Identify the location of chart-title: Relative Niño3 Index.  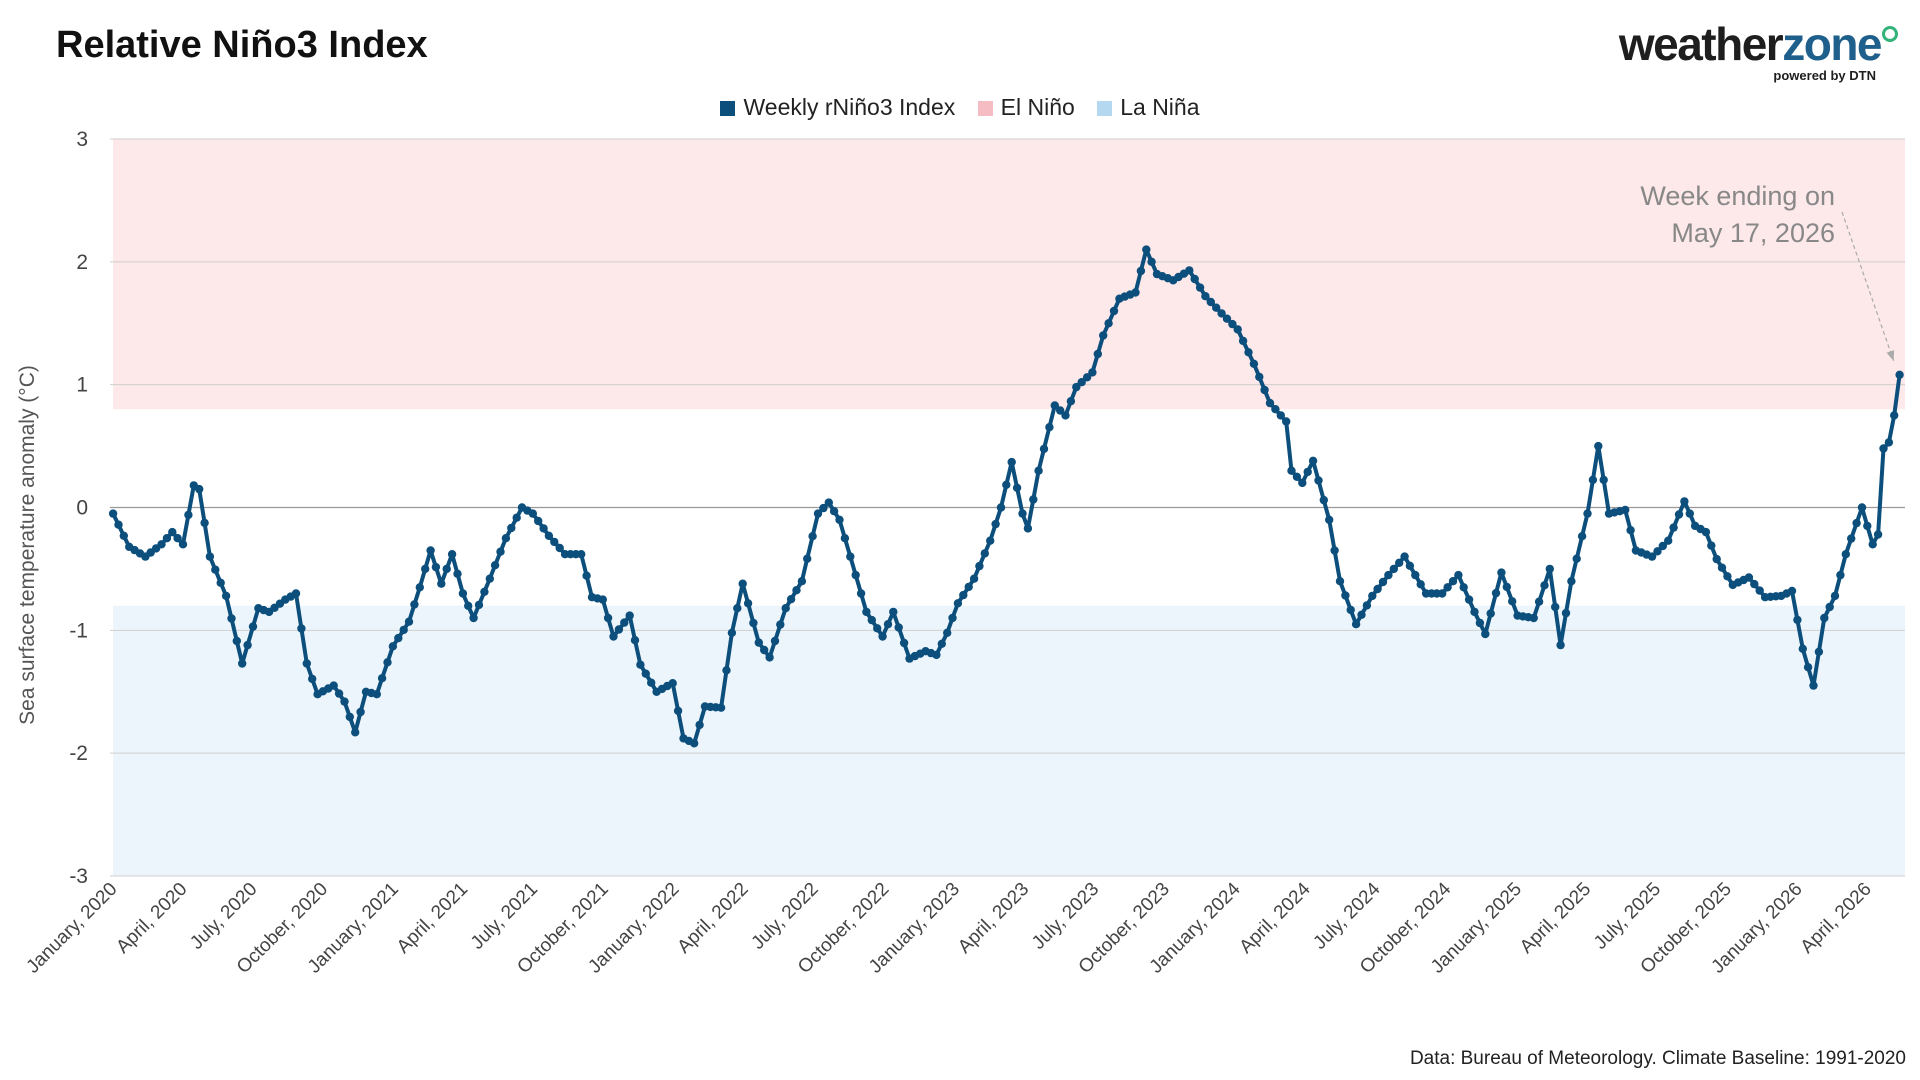
(242, 45).